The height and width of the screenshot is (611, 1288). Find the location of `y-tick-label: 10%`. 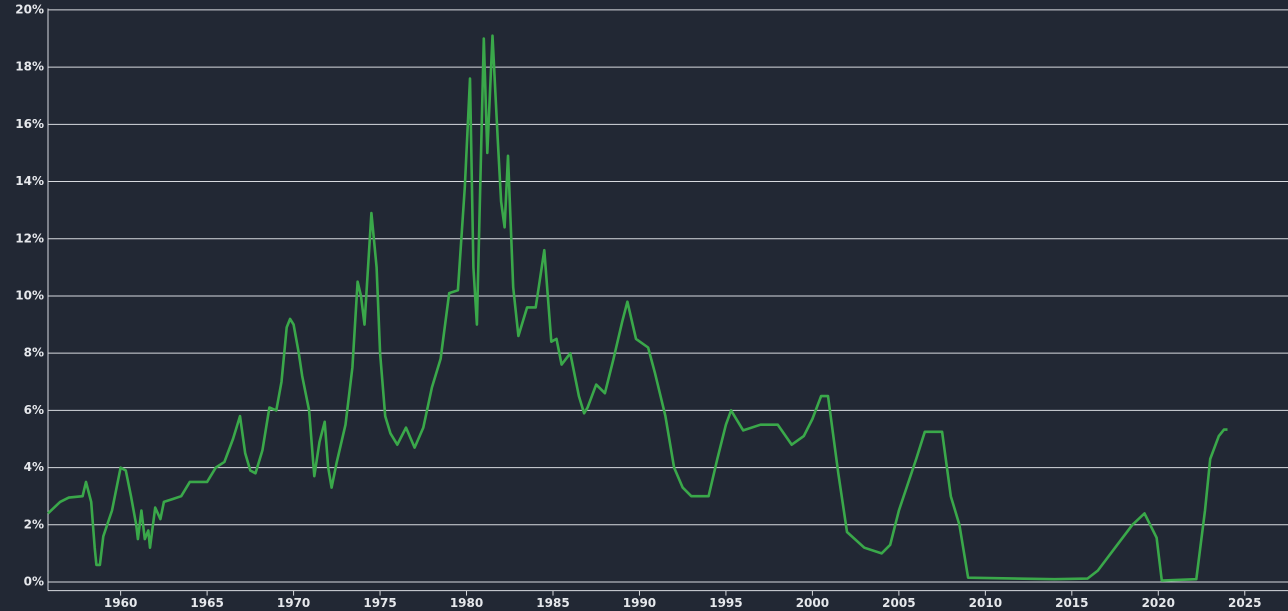

y-tick-label: 10% is located at coordinates (29, 295).